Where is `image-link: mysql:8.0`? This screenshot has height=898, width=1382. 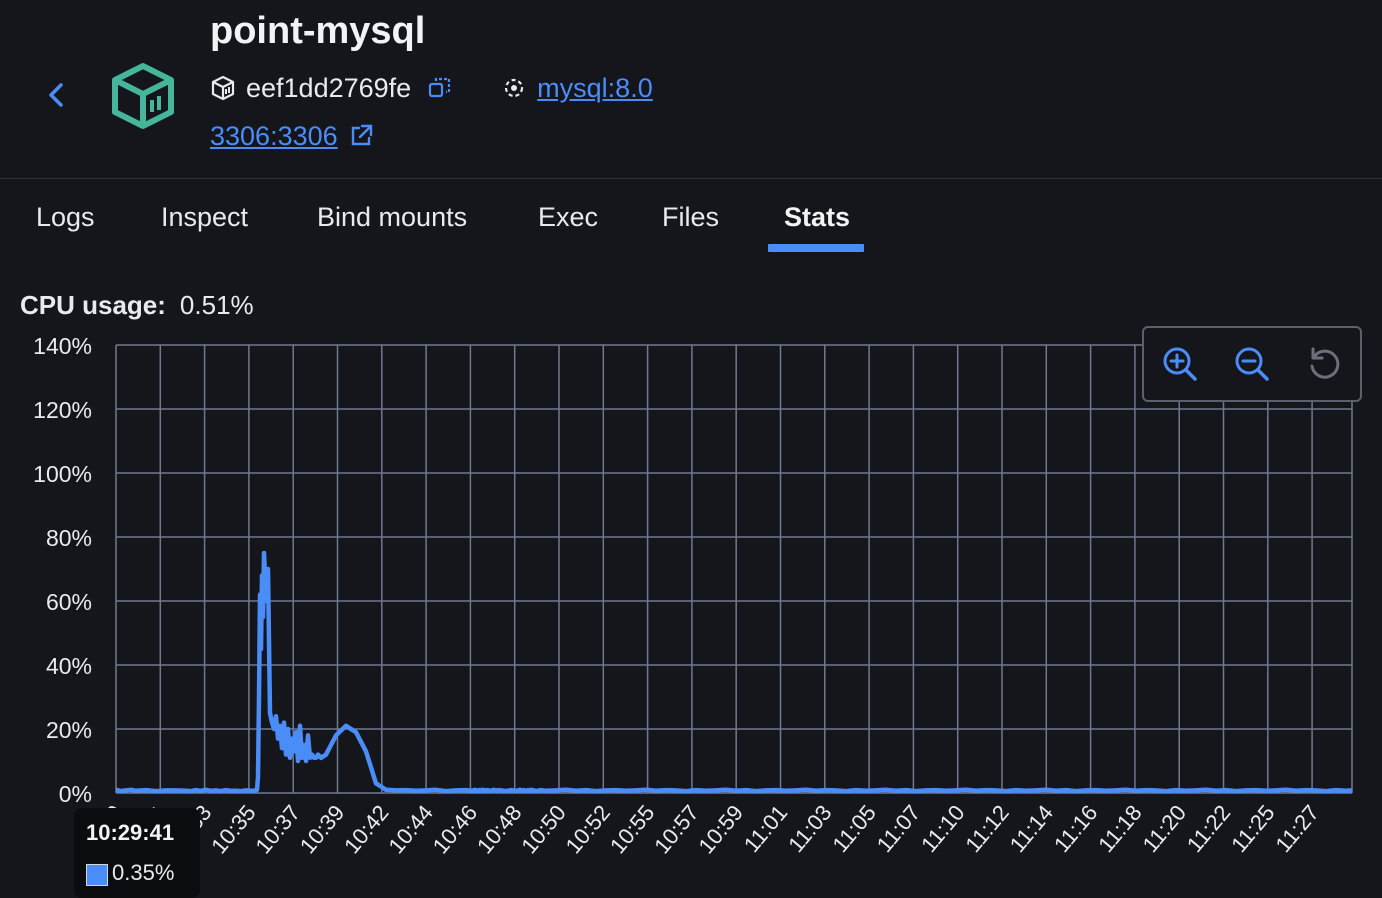
image-link: mysql:8.0 is located at coordinates (595, 87).